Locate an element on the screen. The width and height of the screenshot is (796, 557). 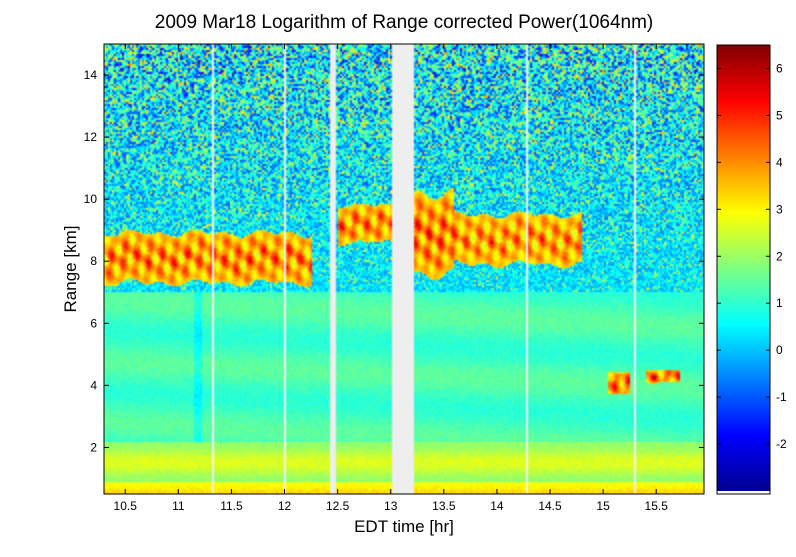
x-tick-label: 14.5 is located at coordinates (550, 506).